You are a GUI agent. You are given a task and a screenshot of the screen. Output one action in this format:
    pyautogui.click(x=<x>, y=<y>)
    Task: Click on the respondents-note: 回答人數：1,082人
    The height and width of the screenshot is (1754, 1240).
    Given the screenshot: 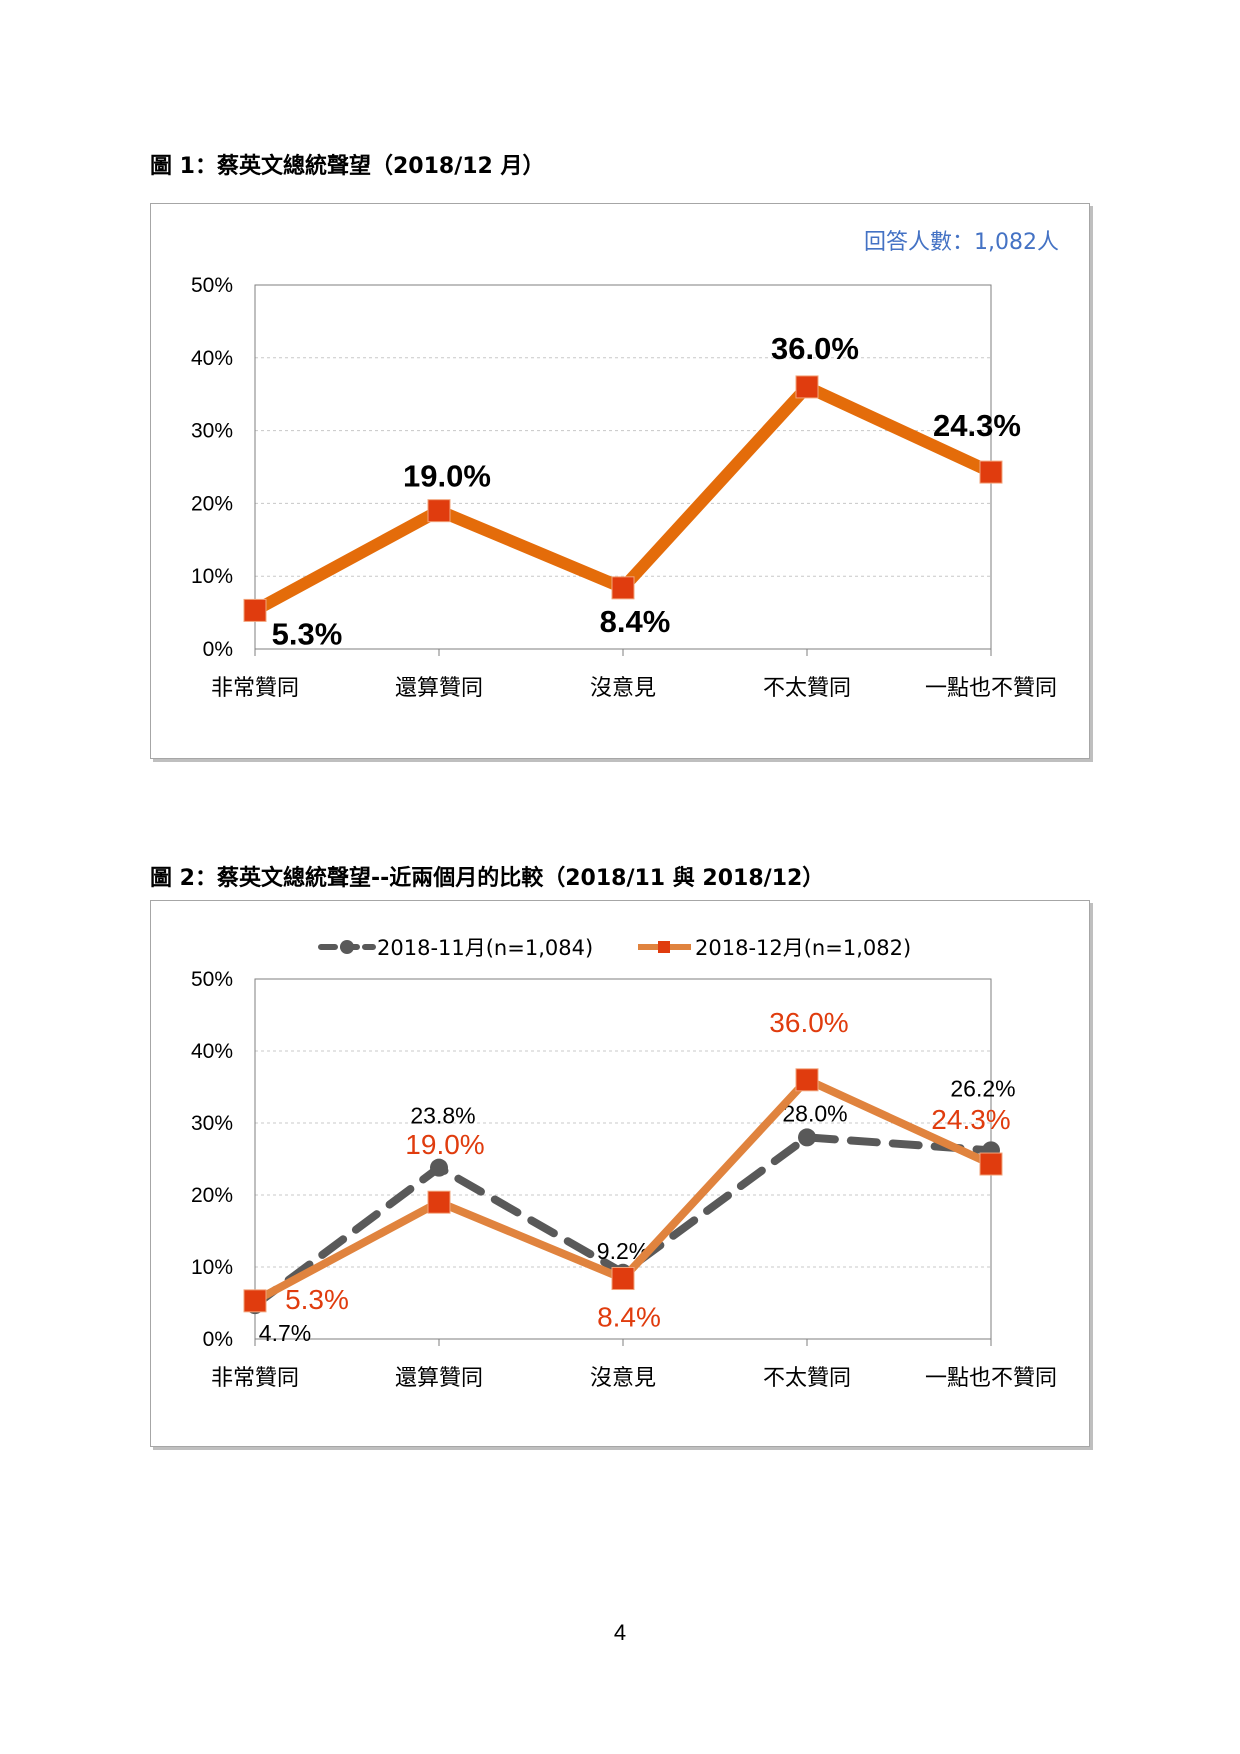 What is the action you would take?
    pyautogui.click(x=961, y=242)
    